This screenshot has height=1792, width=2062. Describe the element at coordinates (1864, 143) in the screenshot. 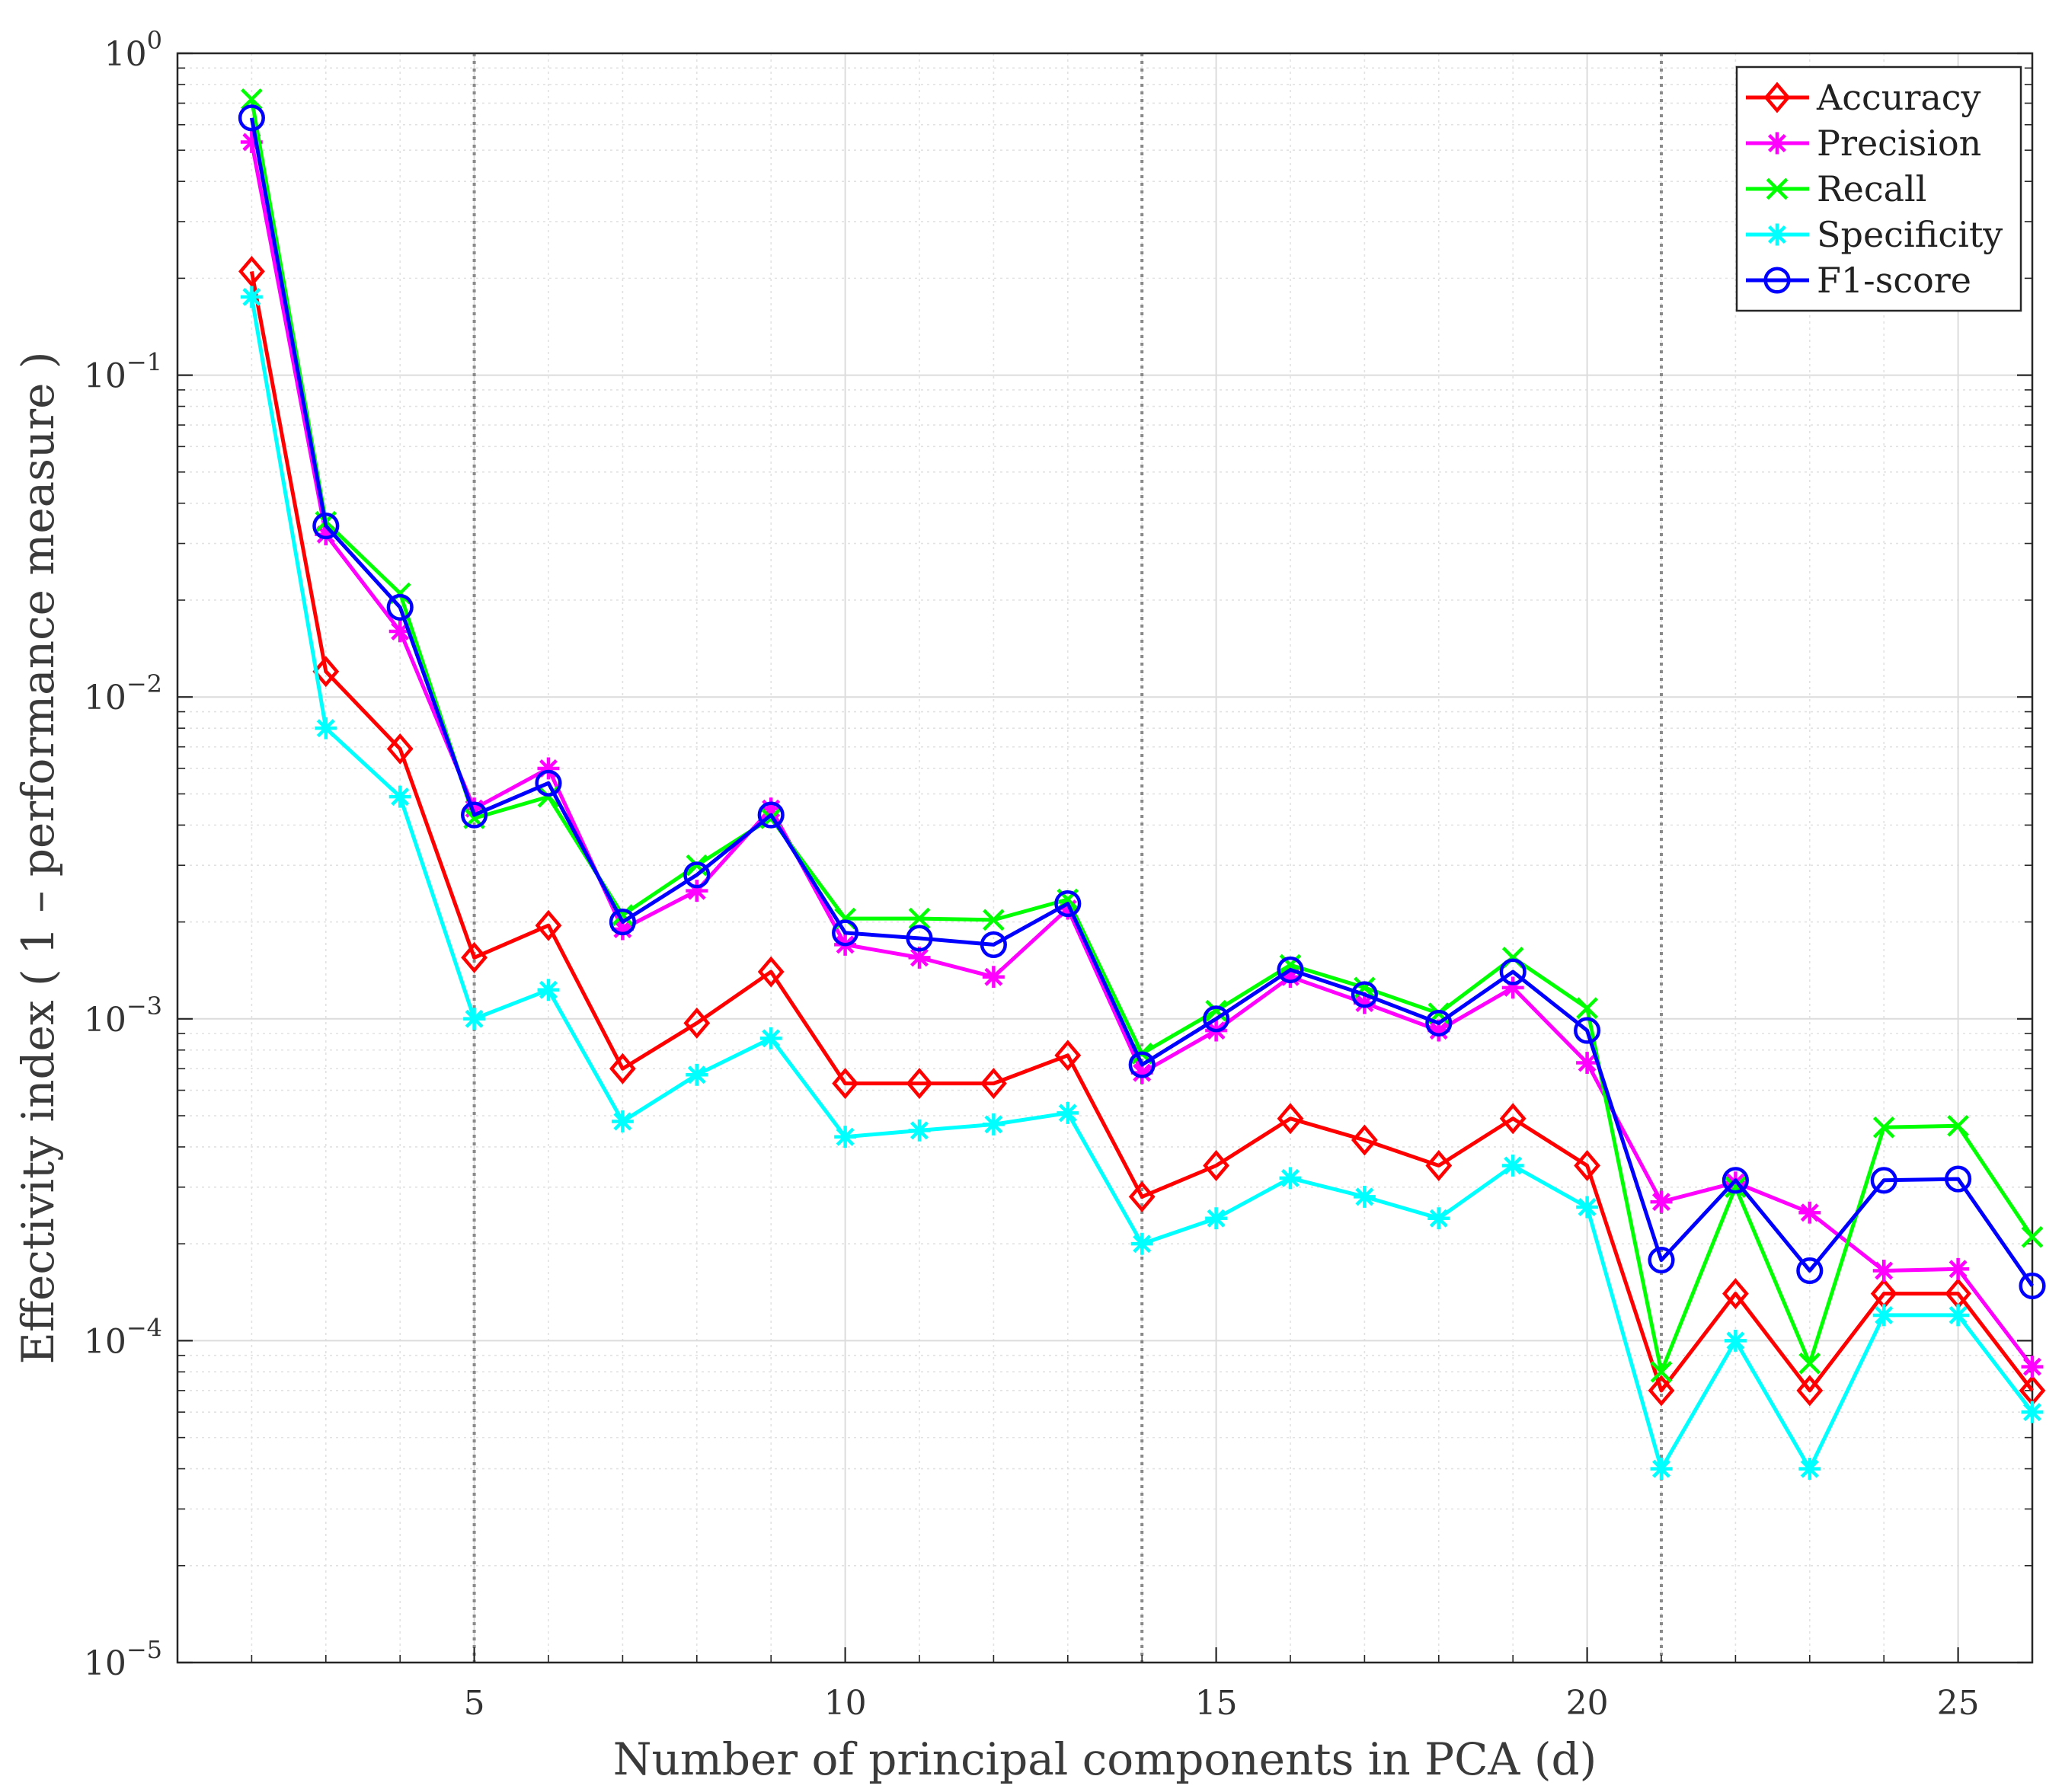

I see `legend-item-precision: Precision` at that location.